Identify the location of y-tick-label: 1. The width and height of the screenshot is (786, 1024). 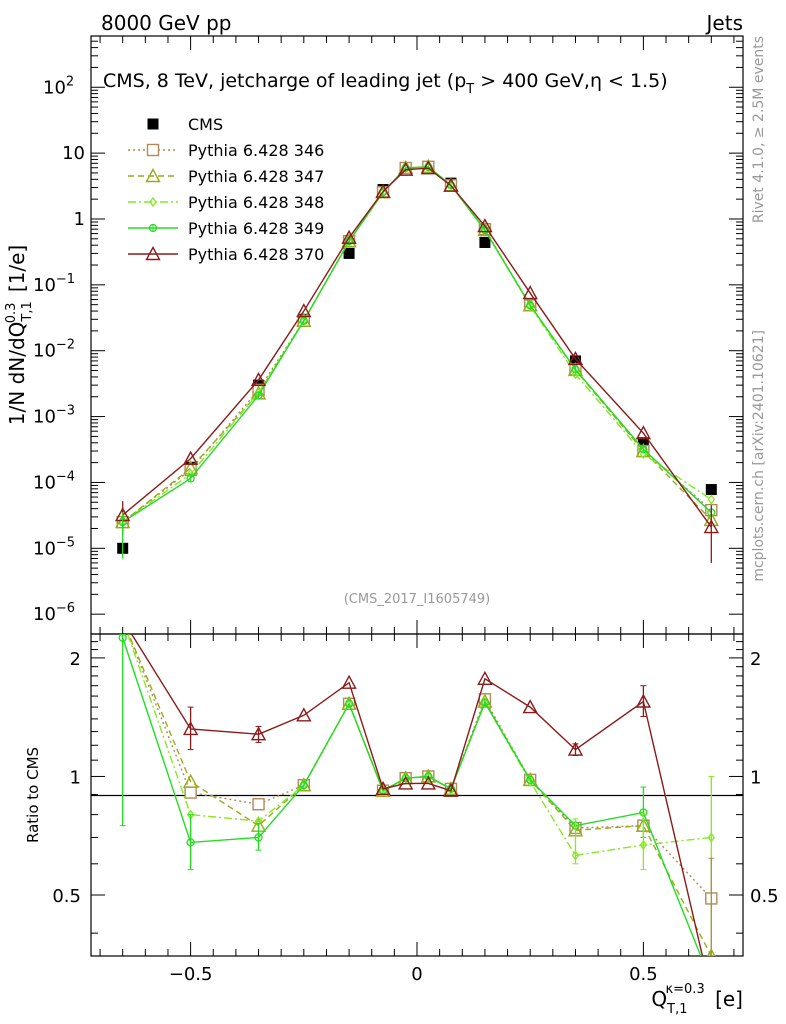
(79, 219).